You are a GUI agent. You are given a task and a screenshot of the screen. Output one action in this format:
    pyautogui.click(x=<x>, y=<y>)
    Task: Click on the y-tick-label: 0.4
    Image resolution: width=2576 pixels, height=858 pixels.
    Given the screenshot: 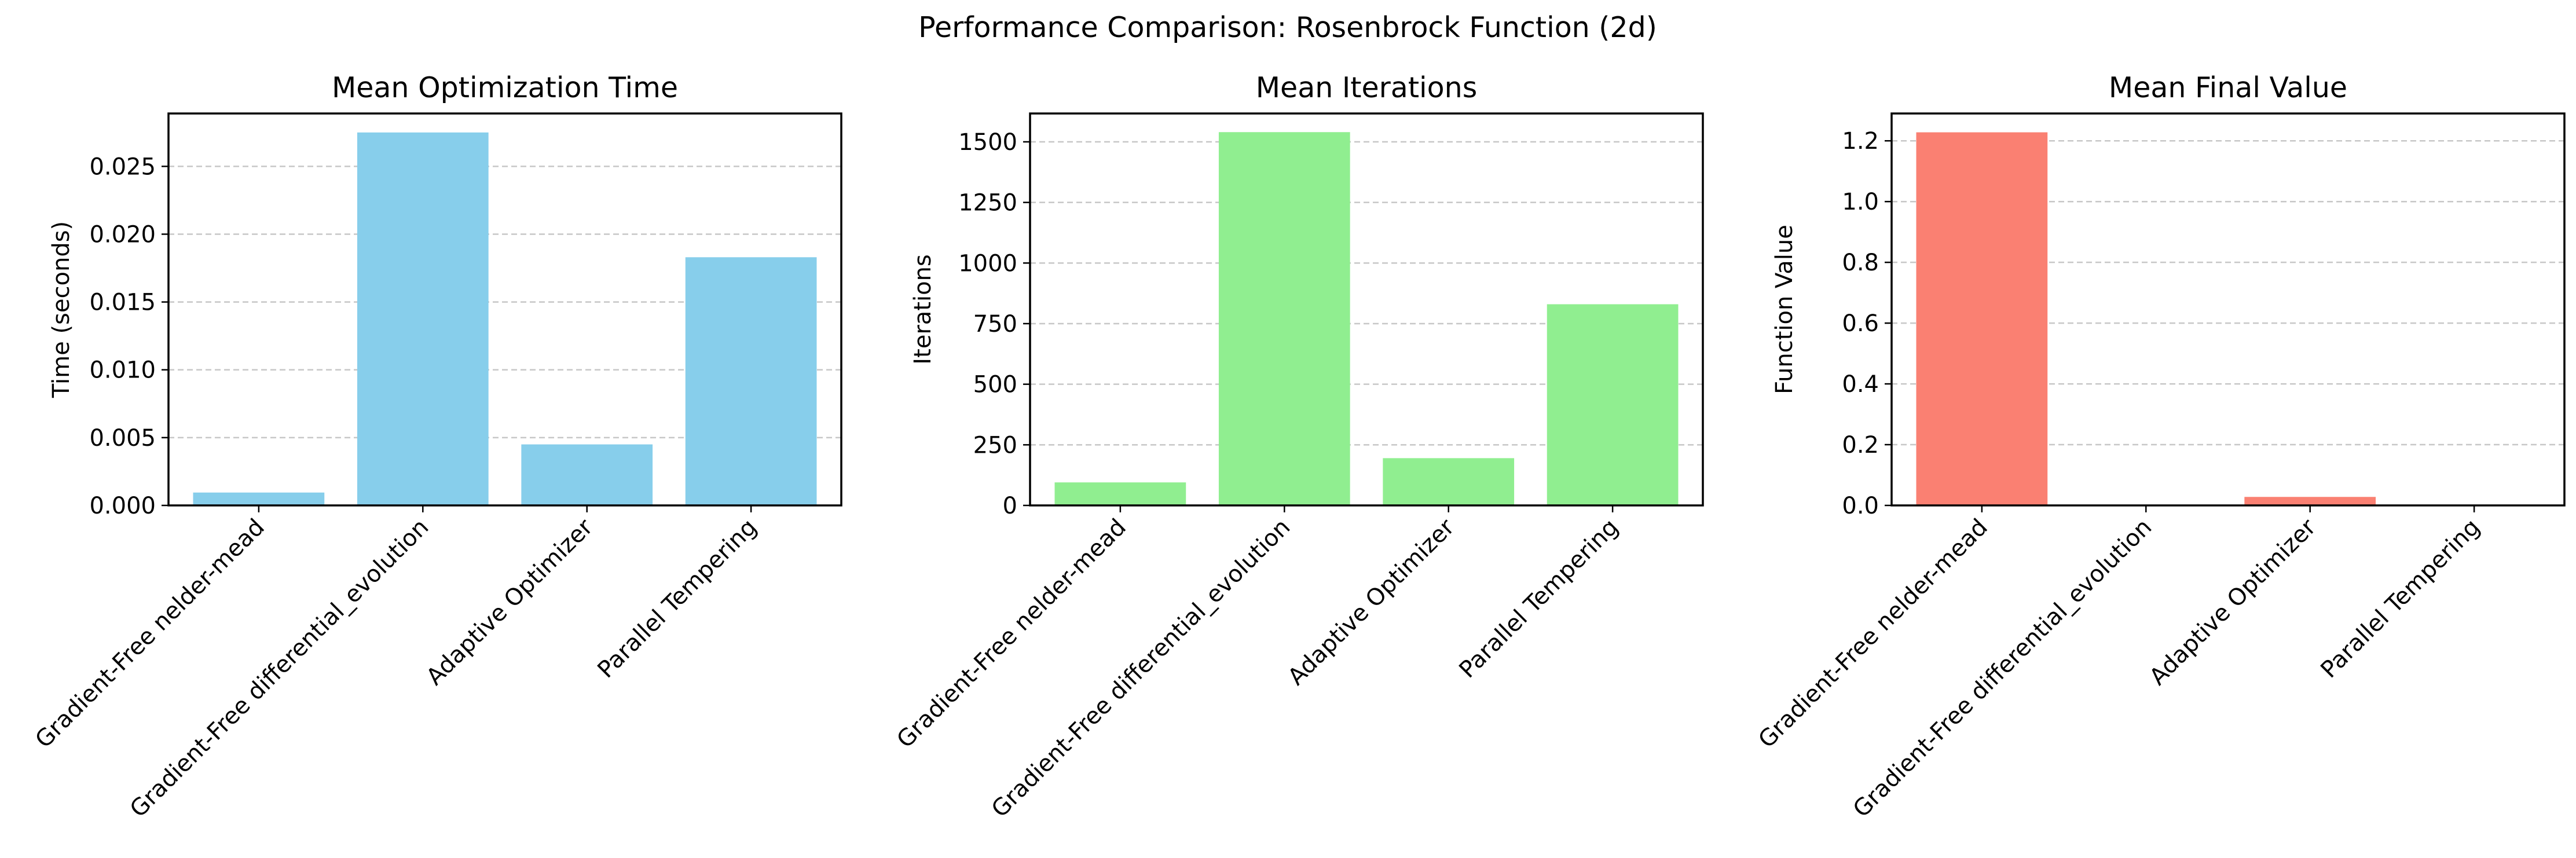 What is the action you would take?
    pyautogui.click(x=1860, y=384)
    